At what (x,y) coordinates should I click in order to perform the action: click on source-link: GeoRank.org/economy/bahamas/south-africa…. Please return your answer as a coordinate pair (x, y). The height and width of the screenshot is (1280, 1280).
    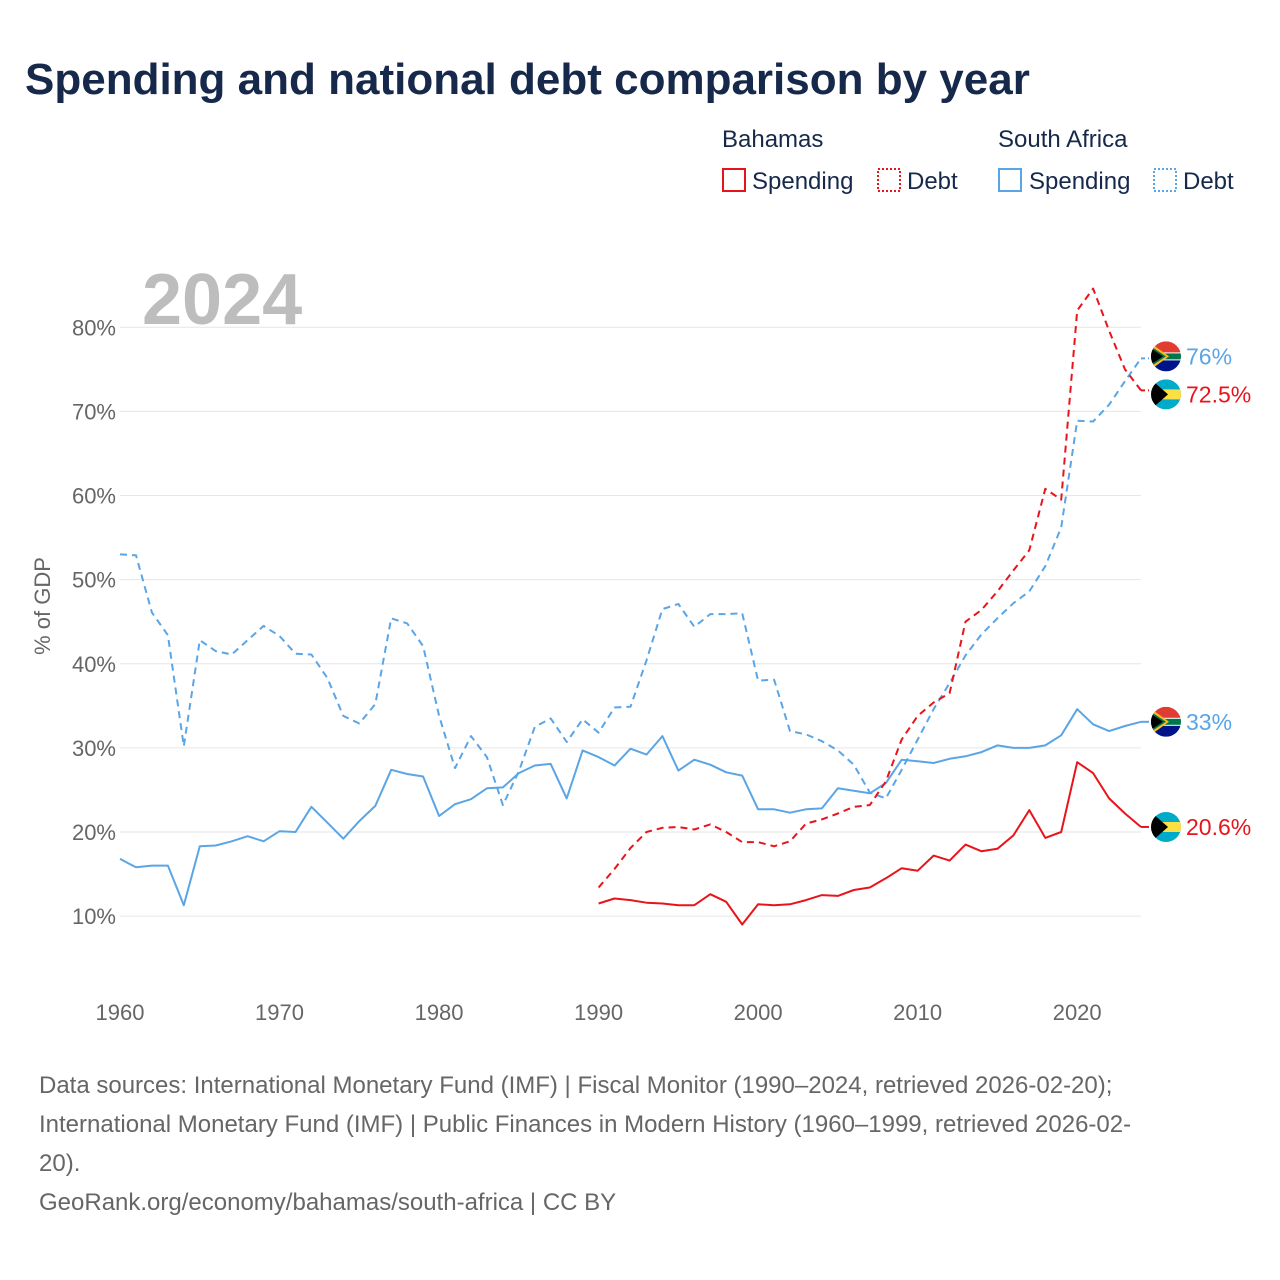
    Looking at the image, I should click on (327, 1202).